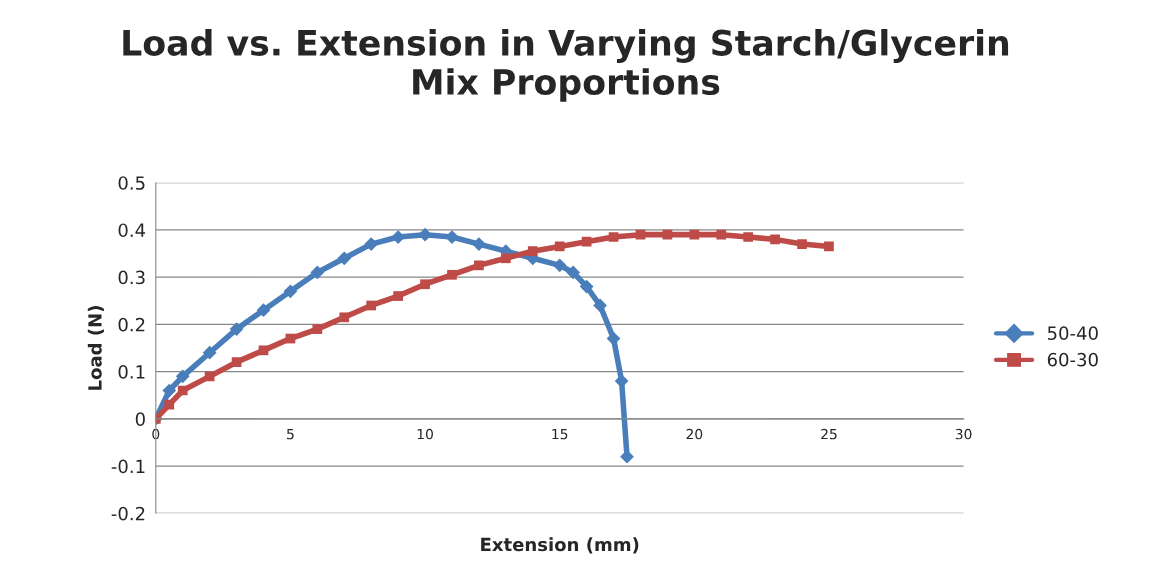 The image size is (1154, 580). What do you see at coordinates (132, 230) in the screenshot?
I see `y-tick-label: 0.4` at bounding box center [132, 230].